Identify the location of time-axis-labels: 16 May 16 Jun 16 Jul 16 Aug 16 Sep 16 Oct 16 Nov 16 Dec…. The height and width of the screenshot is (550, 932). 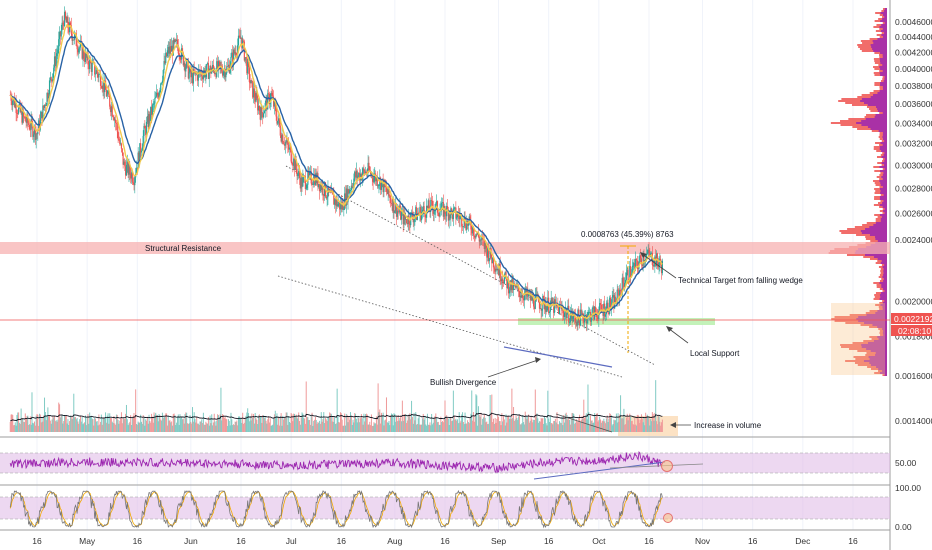
(445, 541).